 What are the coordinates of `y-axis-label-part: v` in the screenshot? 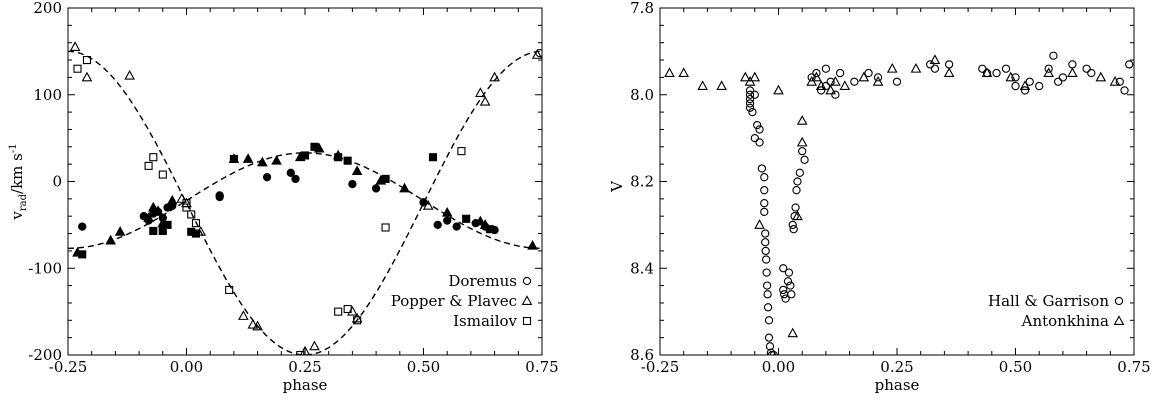 It's located at (17, 216).